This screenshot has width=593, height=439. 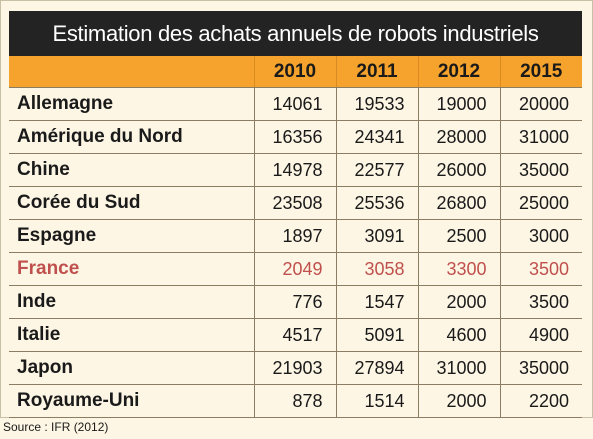 I want to click on table-cell: 4517, so click(x=294, y=335).